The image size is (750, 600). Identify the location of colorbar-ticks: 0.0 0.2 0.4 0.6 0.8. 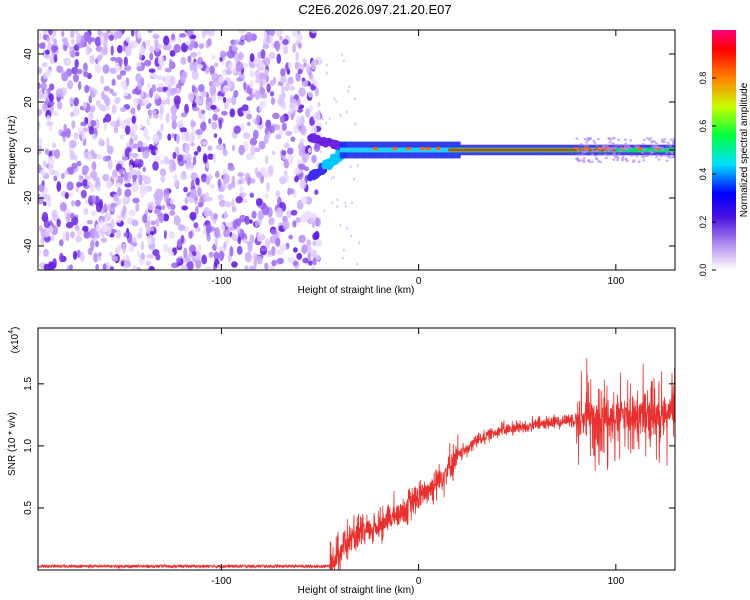
(707, 174).